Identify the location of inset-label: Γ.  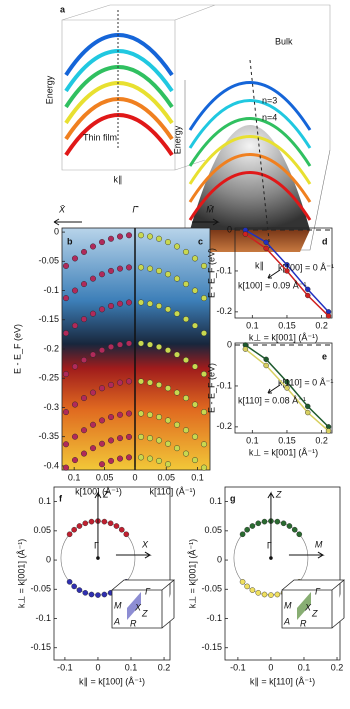
(318, 591).